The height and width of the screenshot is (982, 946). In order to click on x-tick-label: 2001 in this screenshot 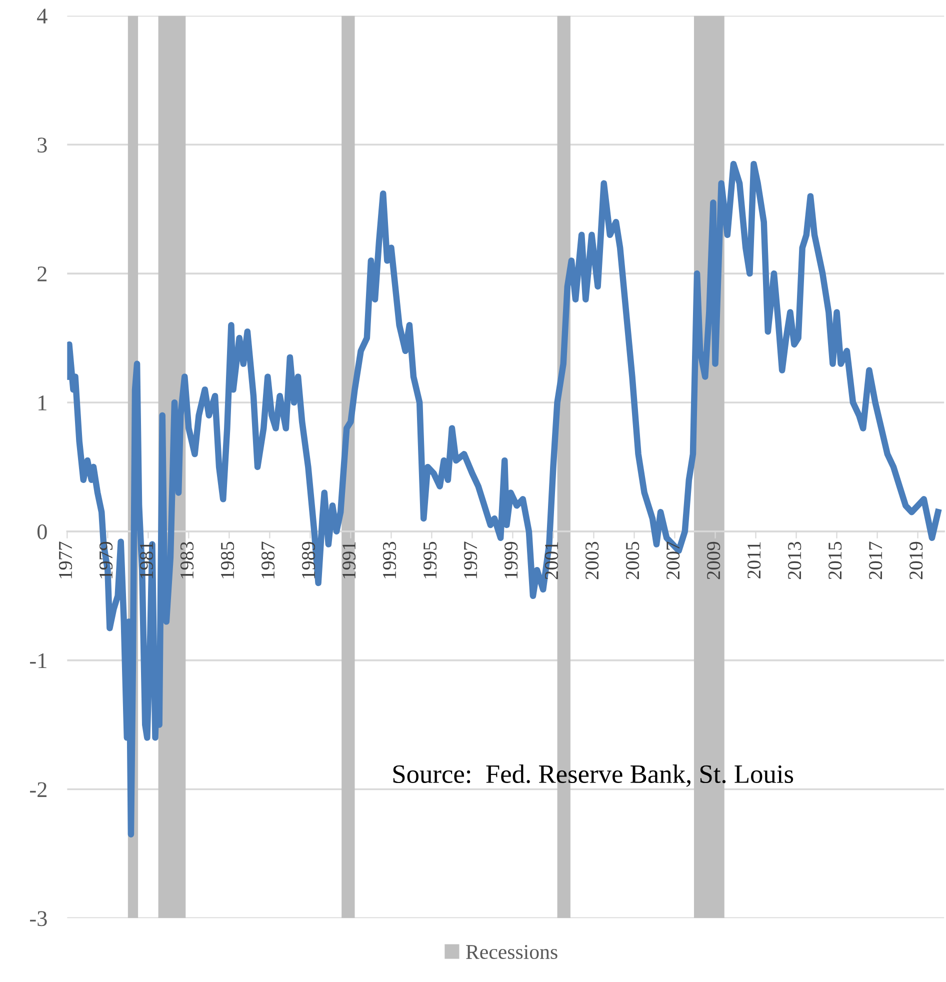, I will do `click(551, 561)`.